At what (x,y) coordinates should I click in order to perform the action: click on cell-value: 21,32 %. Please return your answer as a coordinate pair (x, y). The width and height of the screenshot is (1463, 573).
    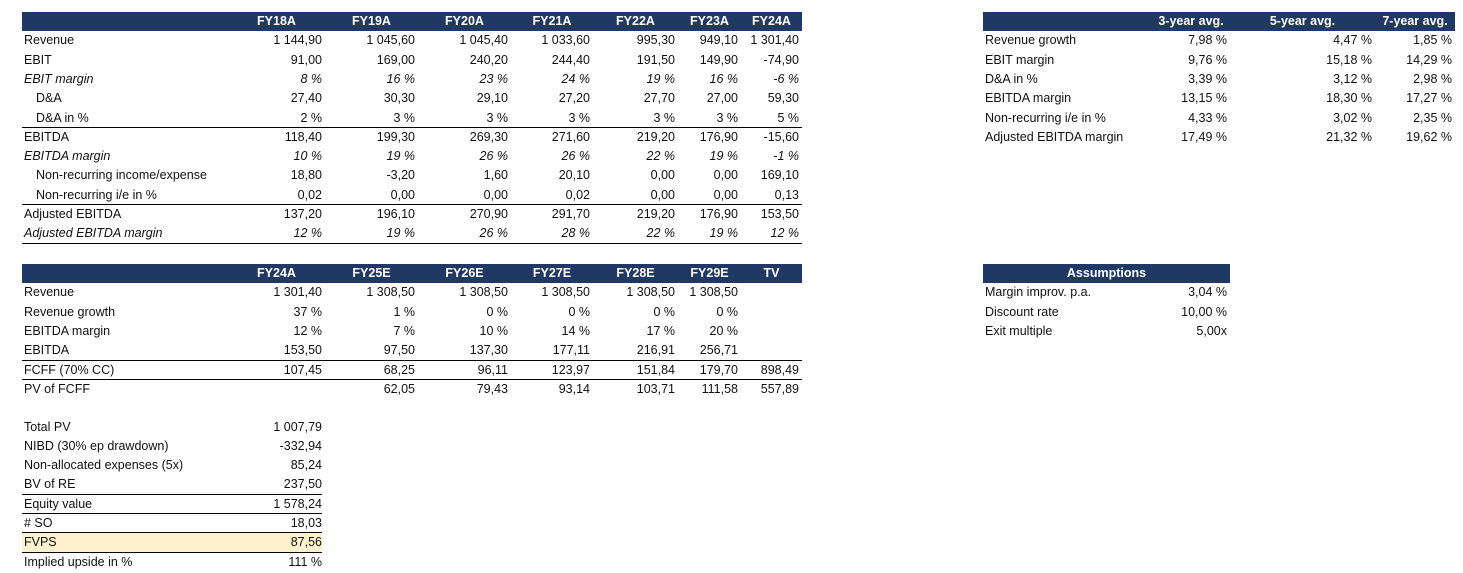
    Looking at the image, I should click on (1349, 136).